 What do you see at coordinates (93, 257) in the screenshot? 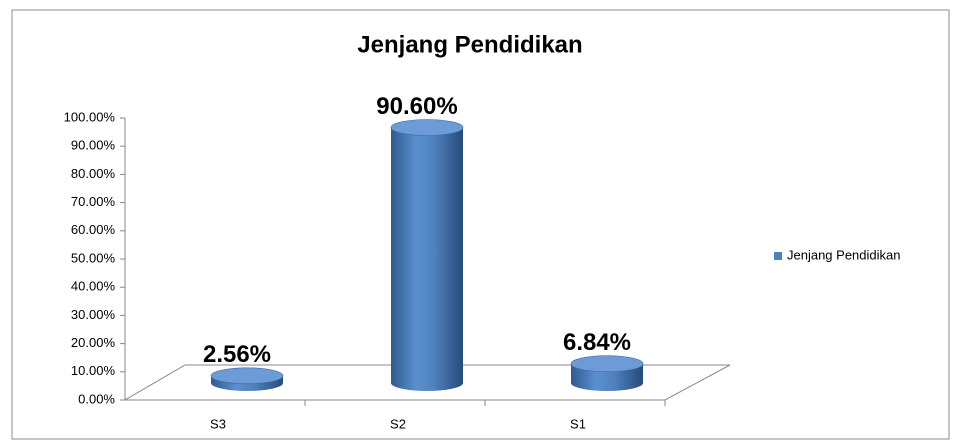
I see `y-tick-label: 50.00%` at bounding box center [93, 257].